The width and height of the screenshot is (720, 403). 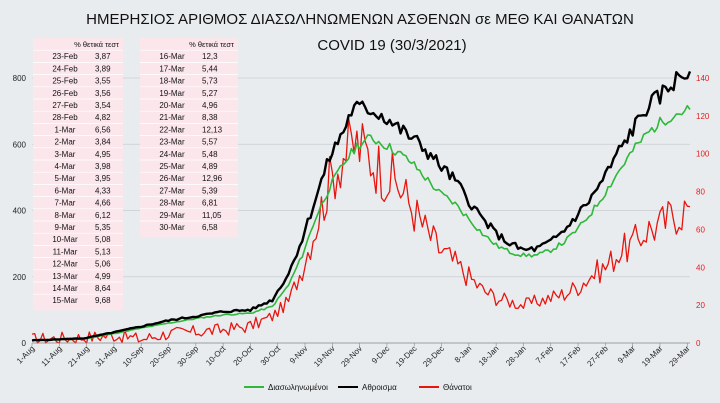 What do you see at coordinates (106, 356) in the screenshot?
I see `x-tick-label: 31-Aug` at bounding box center [106, 356].